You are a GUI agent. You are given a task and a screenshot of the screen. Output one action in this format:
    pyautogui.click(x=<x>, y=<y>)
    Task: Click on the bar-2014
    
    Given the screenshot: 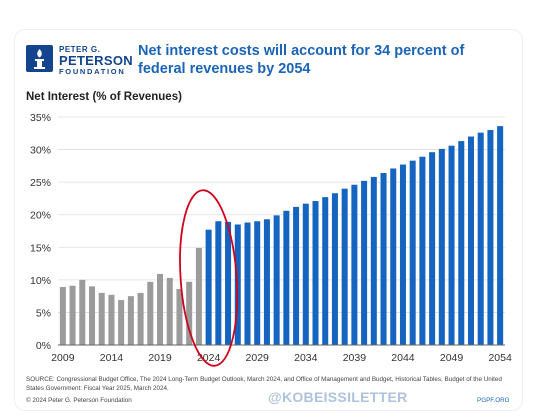 What is the action you would take?
    pyautogui.click(x=111, y=319)
    